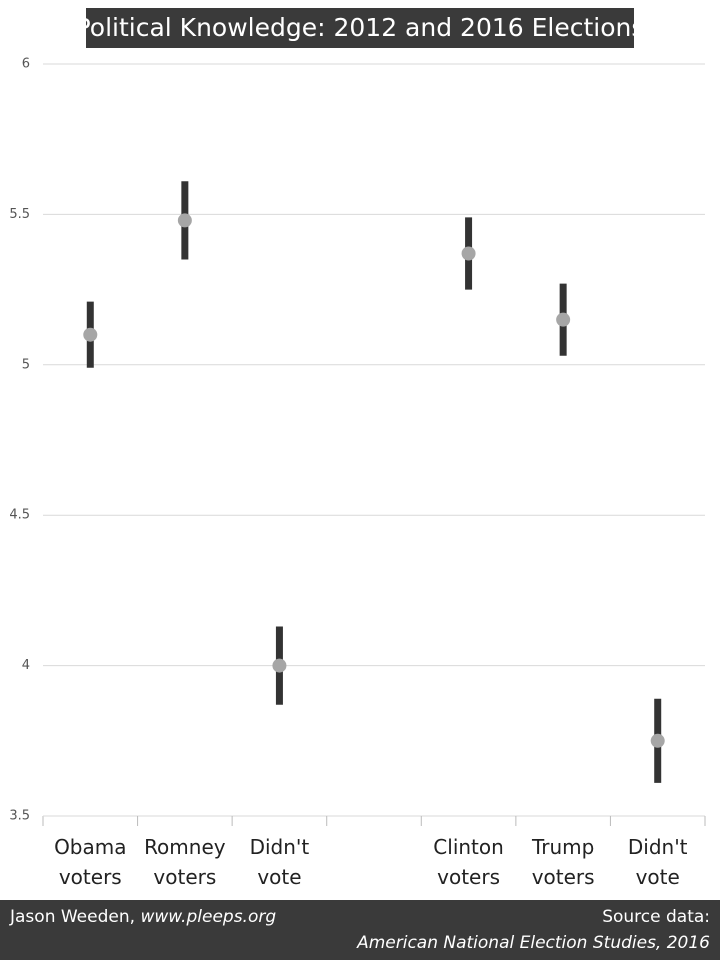 This screenshot has width=720, height=960. I want to click on source: American National Election Studies, 2016, so click(533, 943).